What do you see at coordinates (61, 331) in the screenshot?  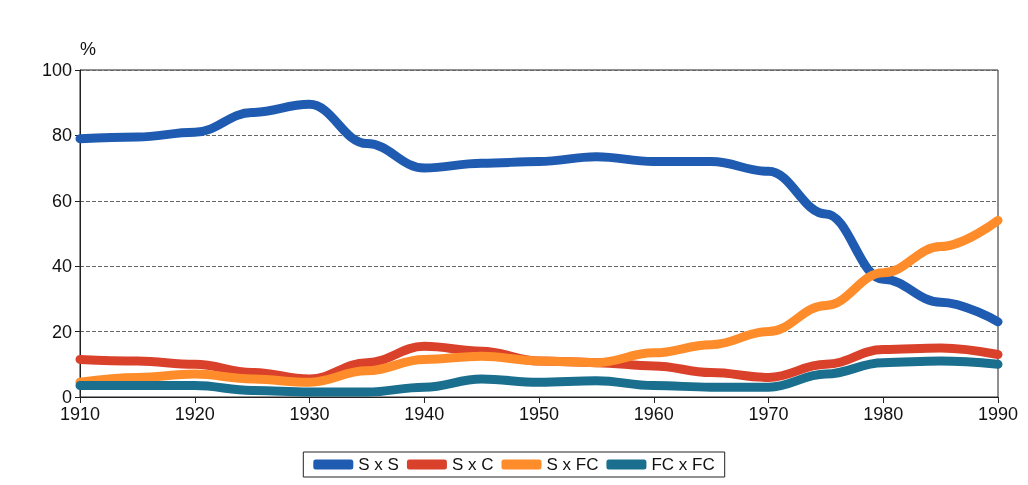 I see `y-tick-label: 20` at bounding box center [61, 331].